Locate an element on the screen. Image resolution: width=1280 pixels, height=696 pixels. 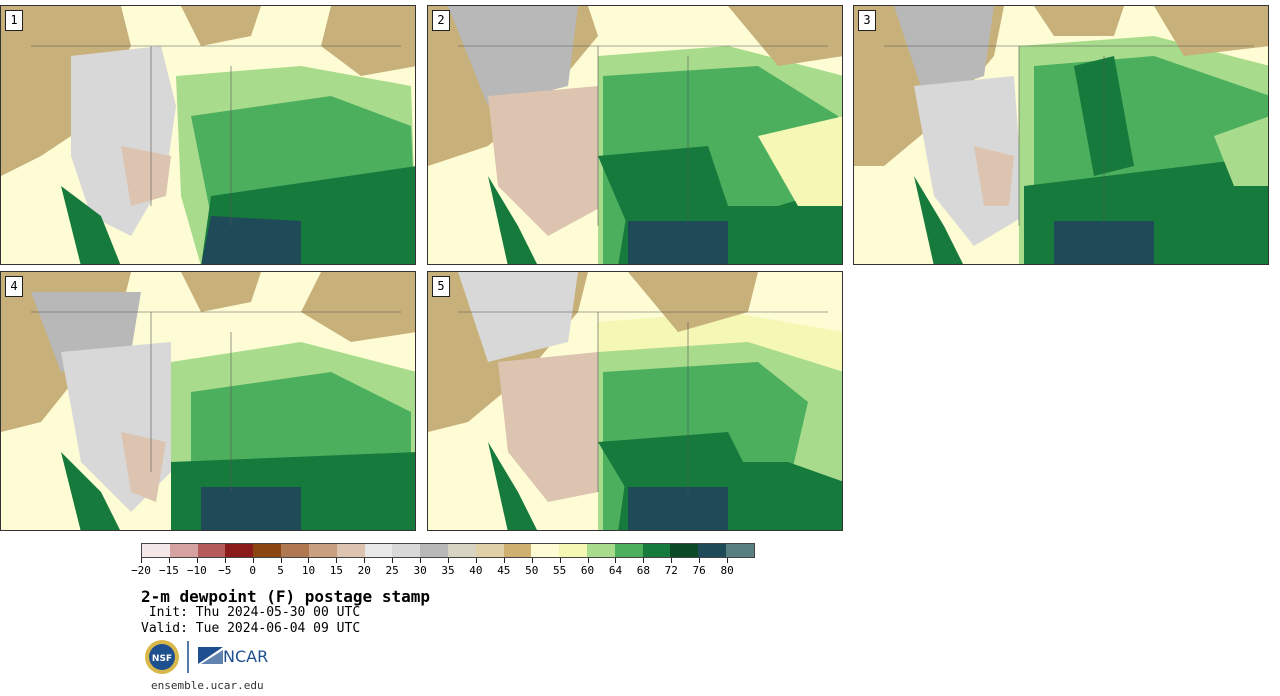
colorbar-tick-label: 20 is located at coordinates (364, 570).